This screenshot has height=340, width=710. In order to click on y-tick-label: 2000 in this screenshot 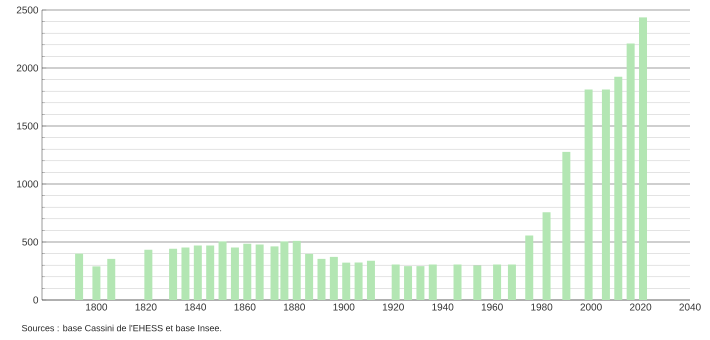, I will do `click(27, 68)`.